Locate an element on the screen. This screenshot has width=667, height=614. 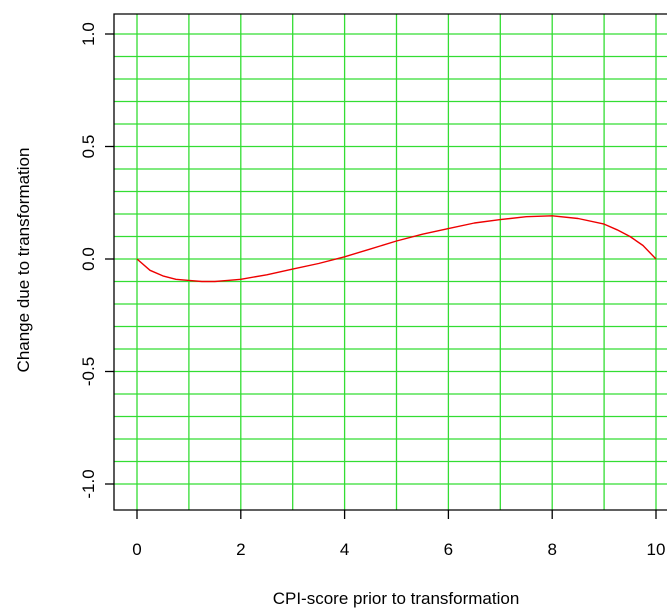
y-axis-label: Change due to transformation is located at coordinates (23, 260).